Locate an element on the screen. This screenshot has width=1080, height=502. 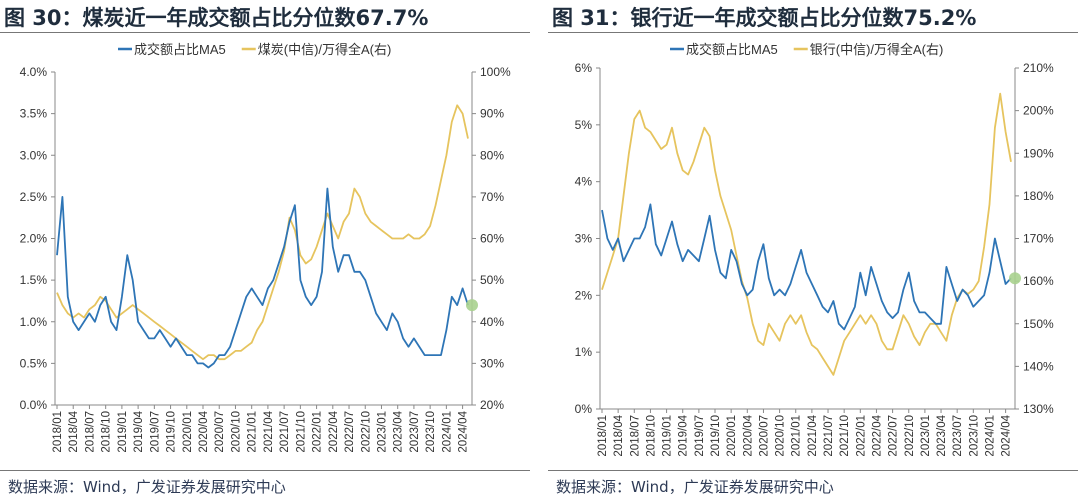
chart-title: 图 31：银行近一年成交额占比分位数75.2% is located at coordinates (764, 18).